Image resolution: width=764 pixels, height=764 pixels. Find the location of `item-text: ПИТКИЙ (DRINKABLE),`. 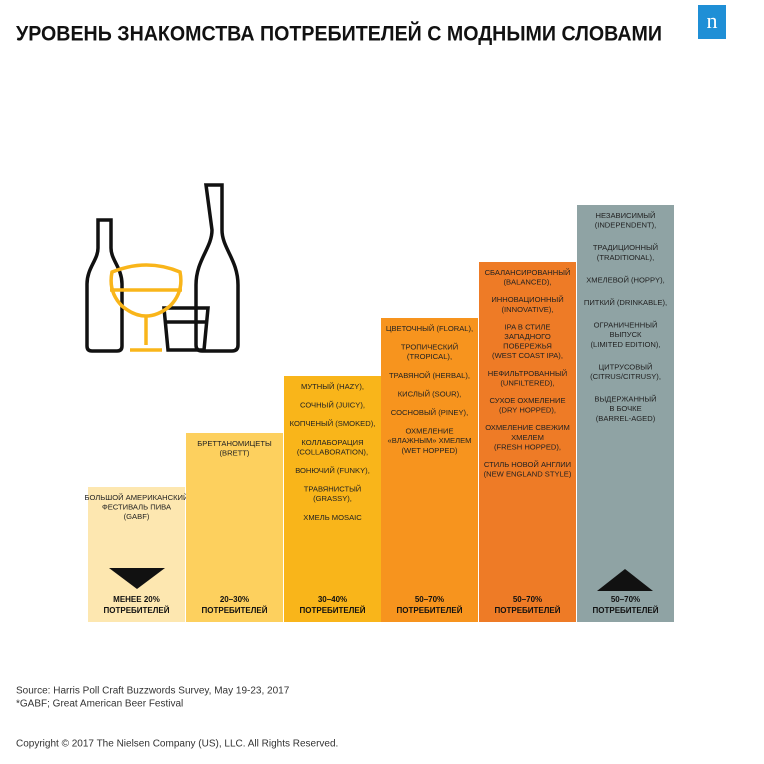

item-text: ПИТКИЙ (DRINKABLE), is located at coordinates (625, 302).